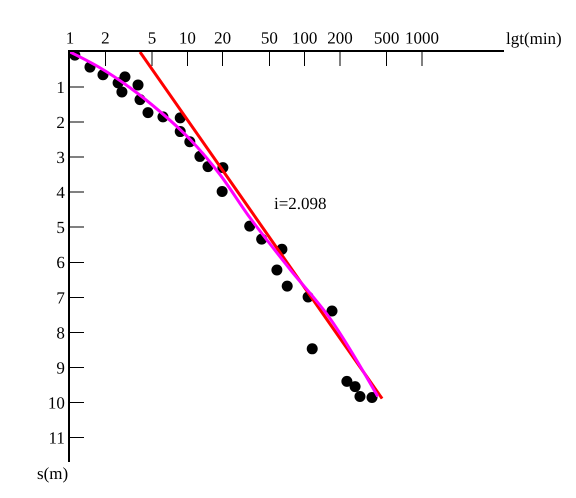 This screenshot has height=498, width=576. What do you see at coordinates (56, 438) in the screenshot?
I see `y-tick-label: 11` at bounding box center [56, 438].